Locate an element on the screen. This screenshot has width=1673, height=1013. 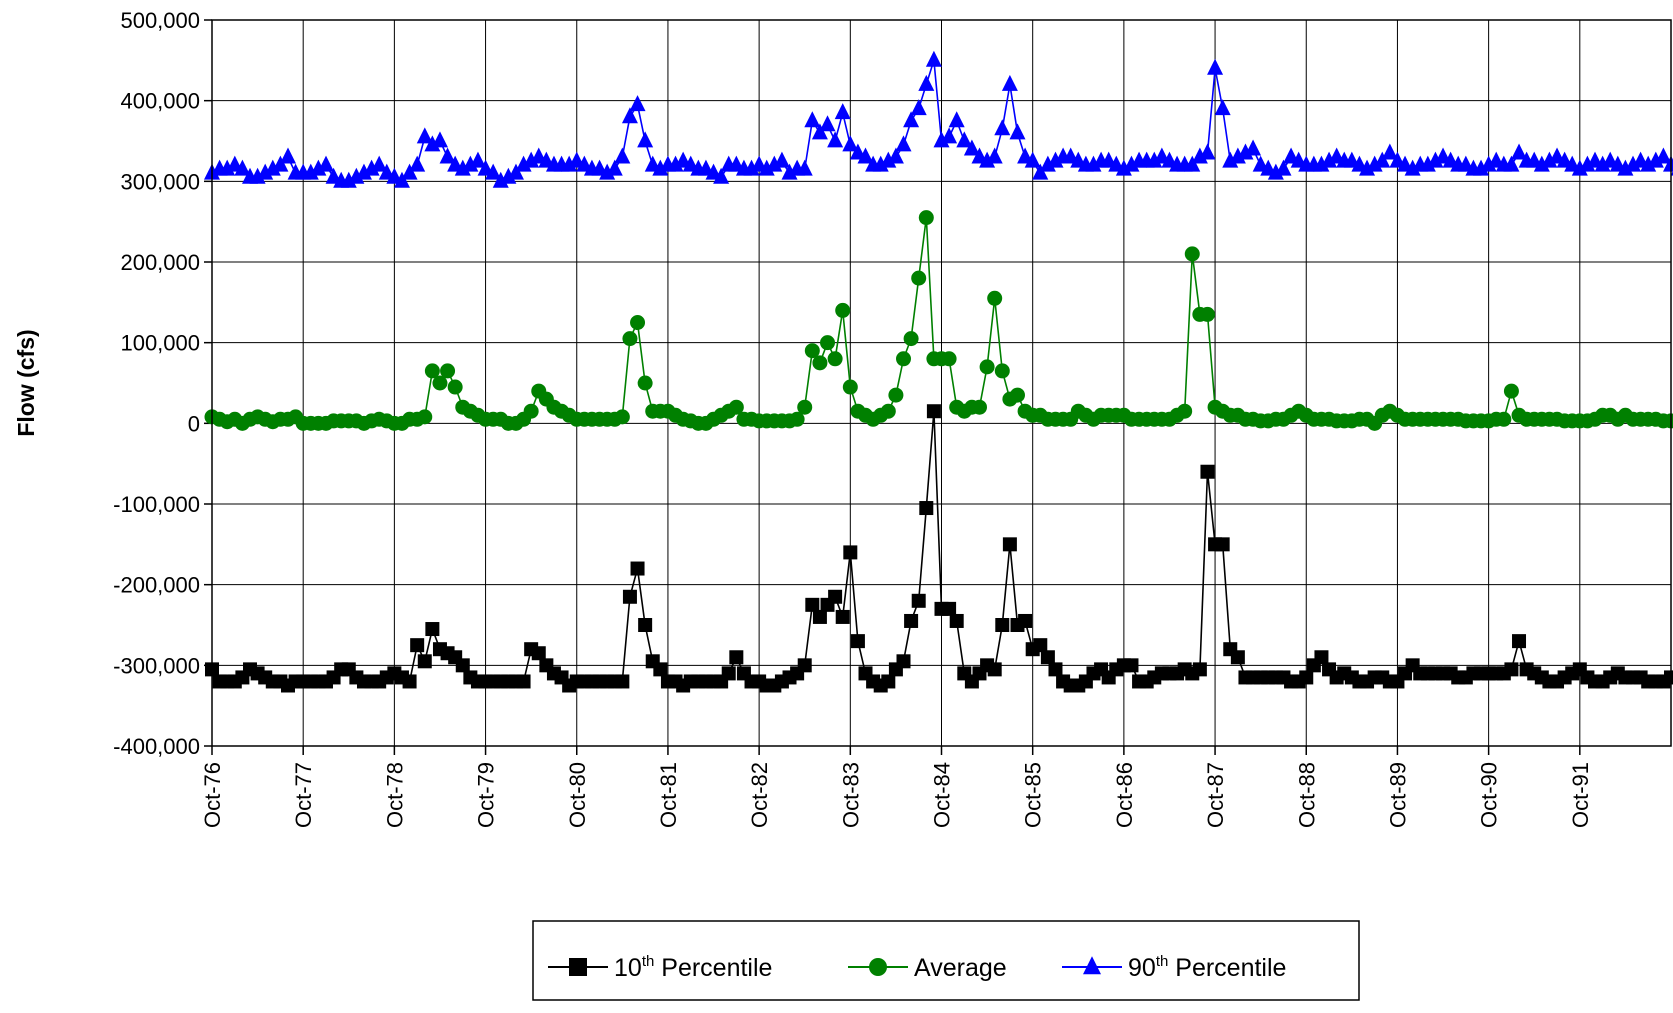
x-tick-label: Oct-78 is located at coordinates (394, 795).